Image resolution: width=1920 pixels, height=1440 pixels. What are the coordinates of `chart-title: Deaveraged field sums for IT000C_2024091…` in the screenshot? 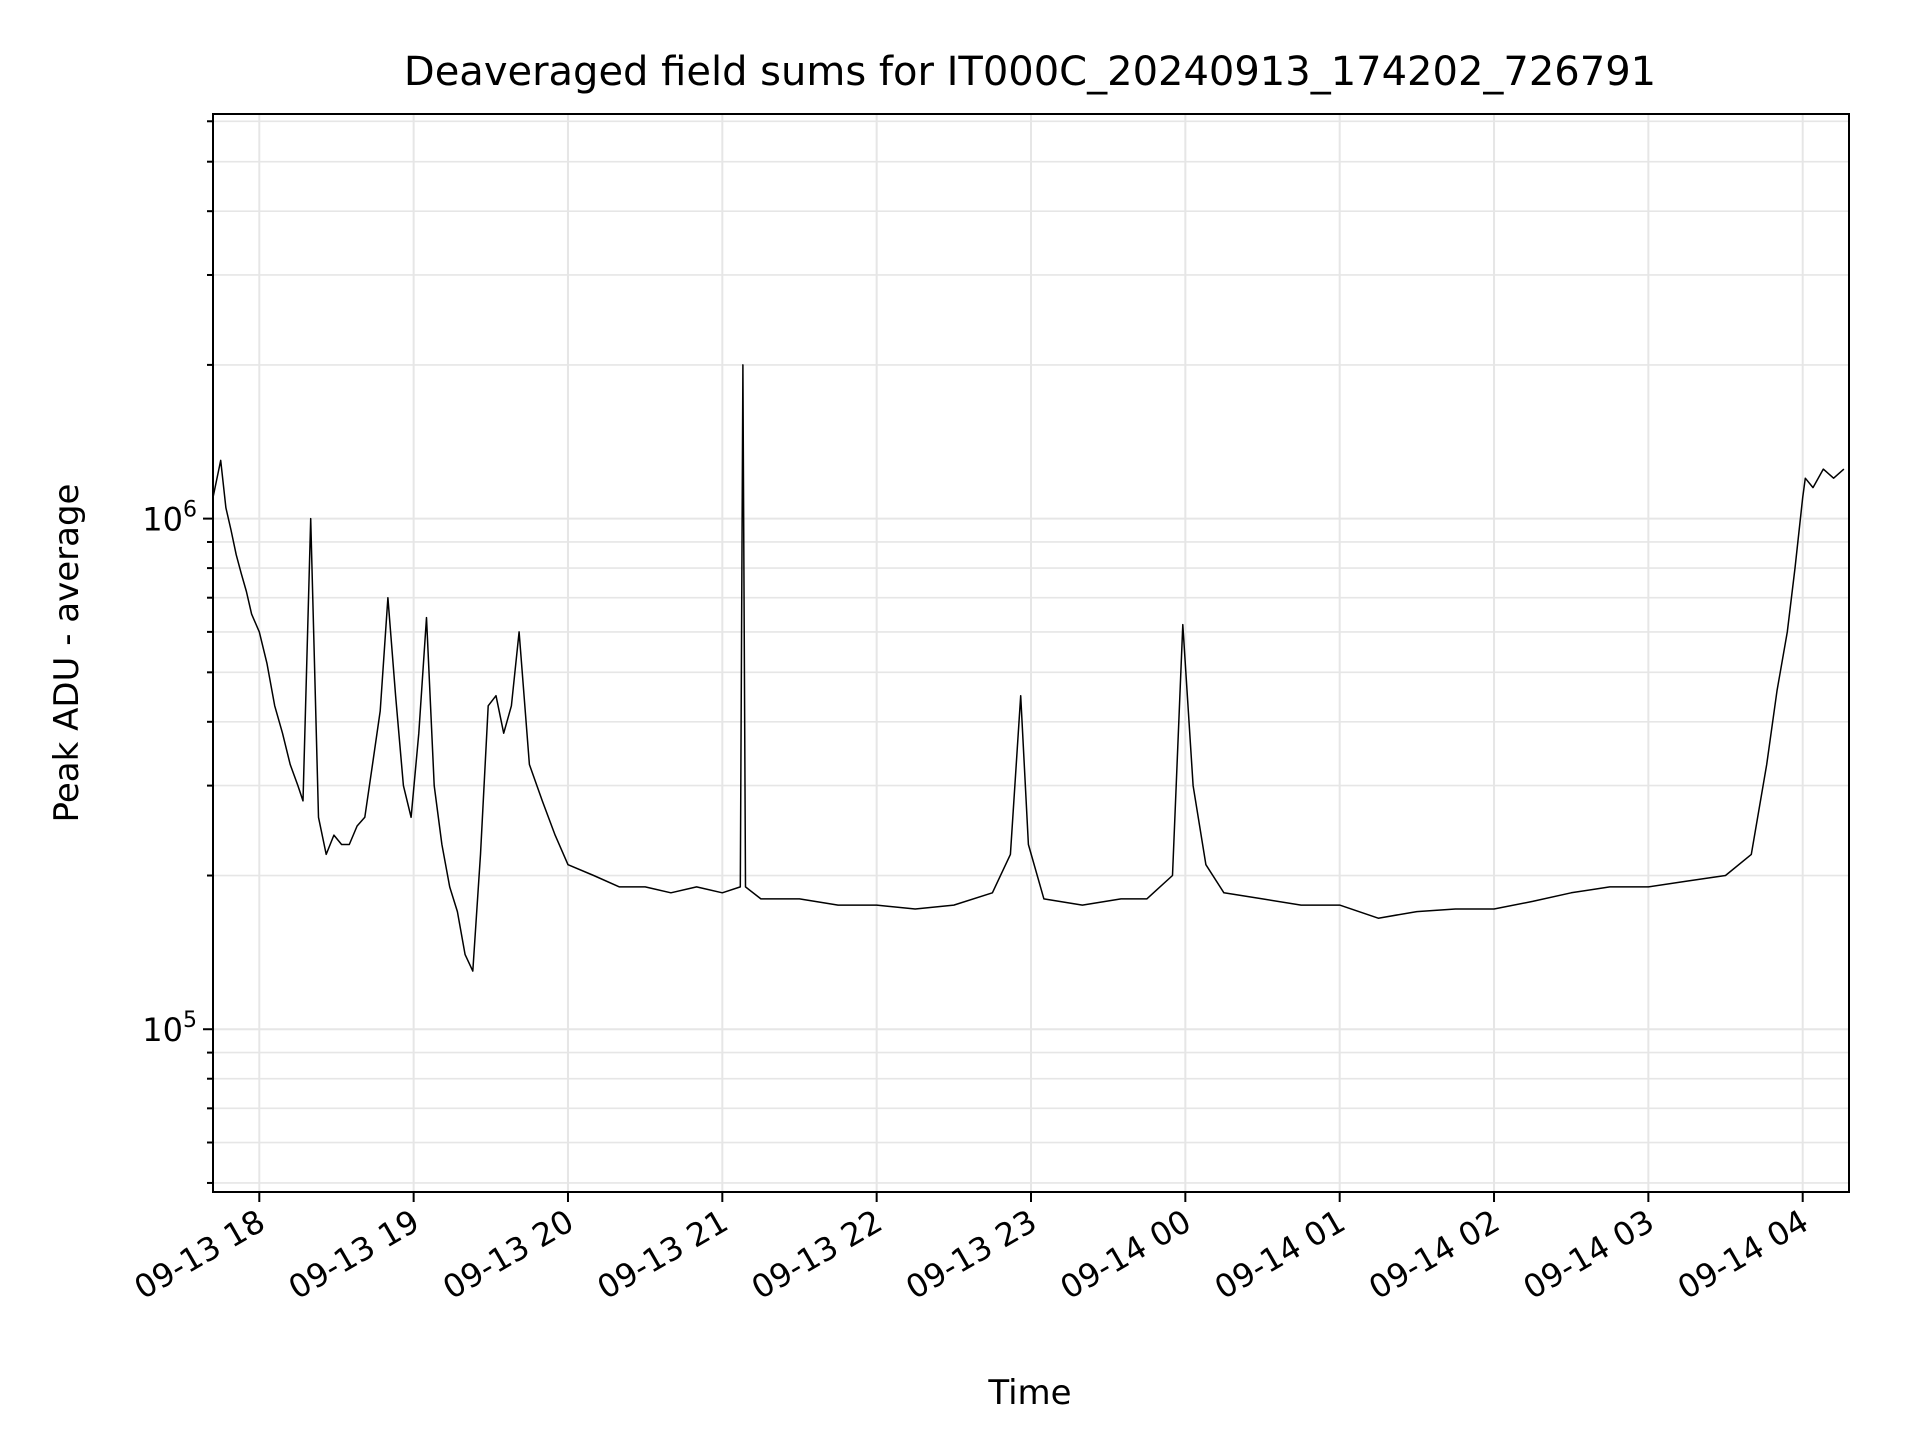 It's located at (1030, 72).